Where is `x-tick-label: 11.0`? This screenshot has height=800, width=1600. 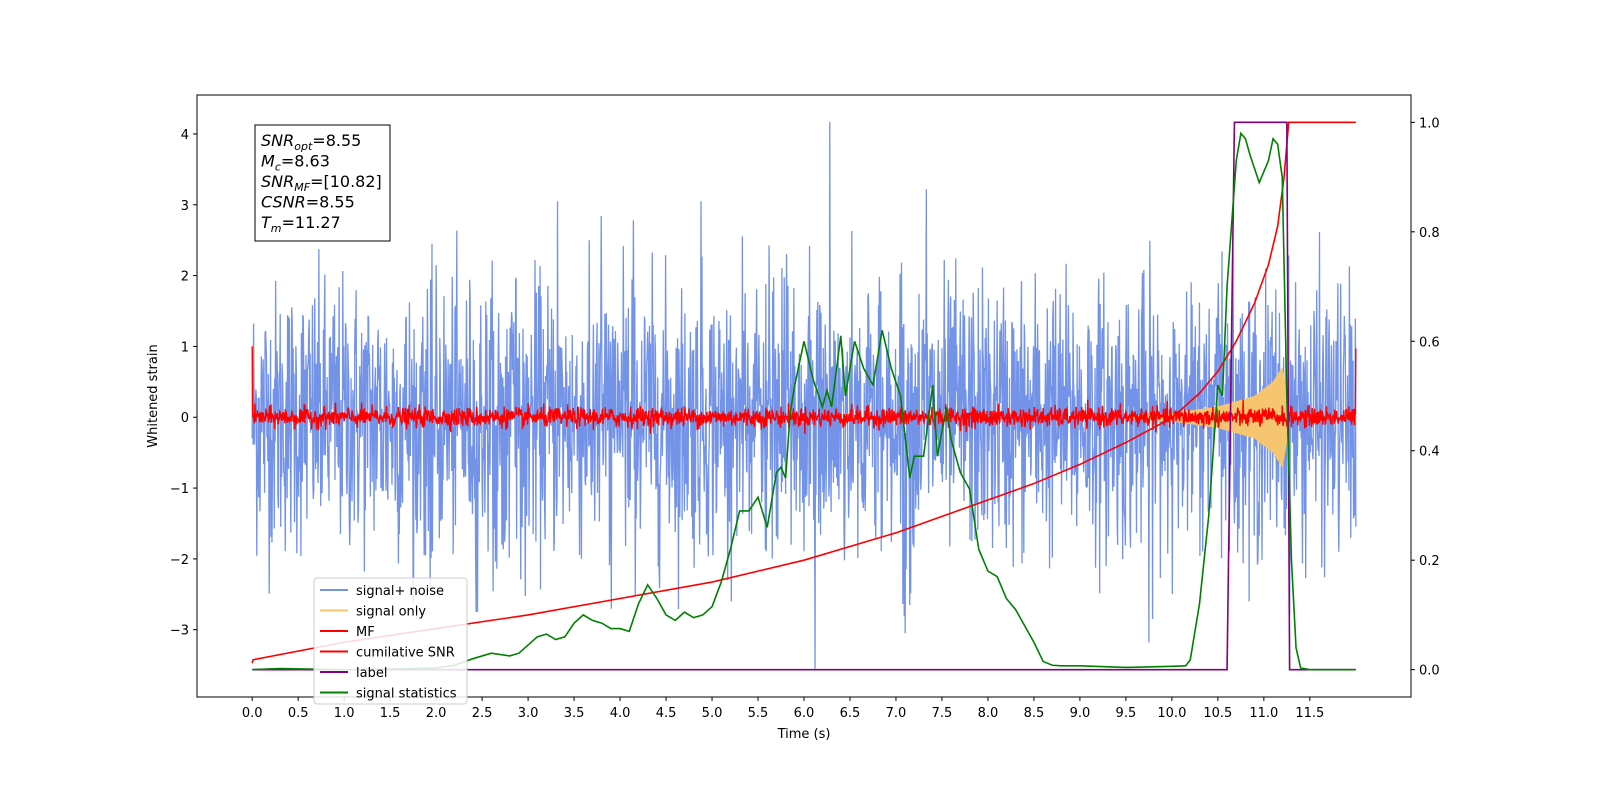 x-tick-label: 11.0 is located at coordinates (1263, 713).